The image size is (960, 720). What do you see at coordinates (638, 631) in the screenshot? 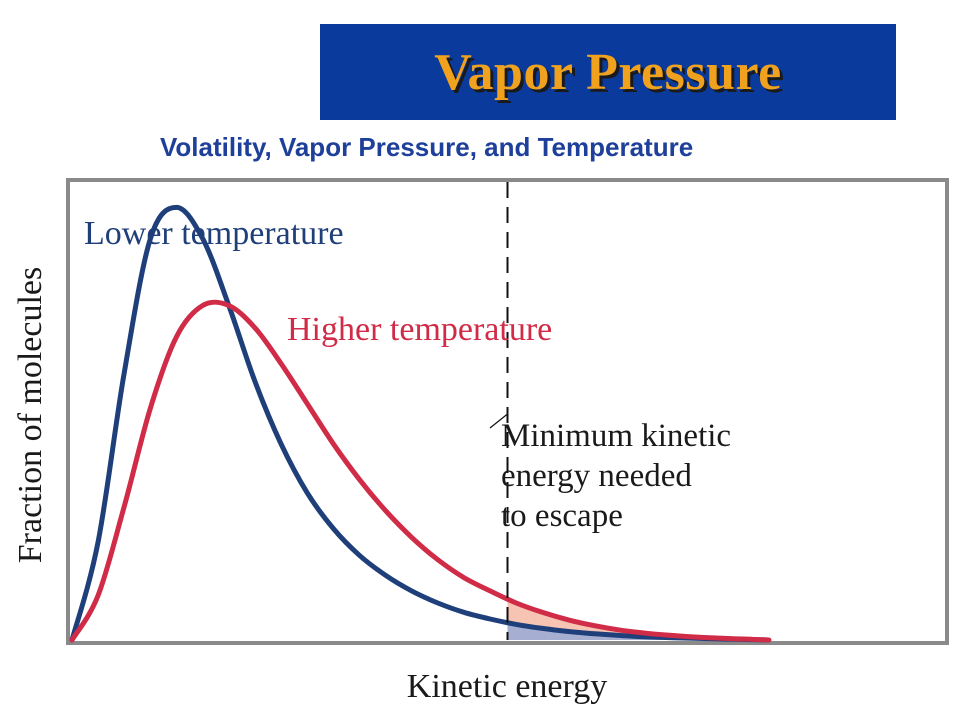
I see `tail-area-lower-temperature` at bounding box center [638, 631].